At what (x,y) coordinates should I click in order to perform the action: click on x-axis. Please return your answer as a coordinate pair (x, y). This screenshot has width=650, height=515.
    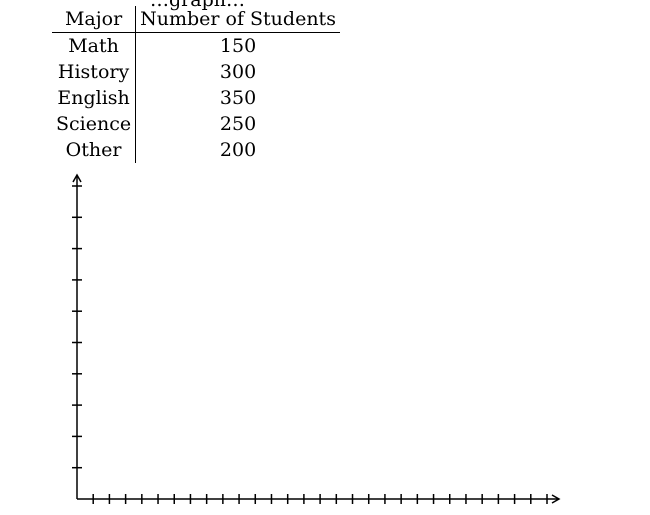
    Looking at the image, I should click on (319, 499).